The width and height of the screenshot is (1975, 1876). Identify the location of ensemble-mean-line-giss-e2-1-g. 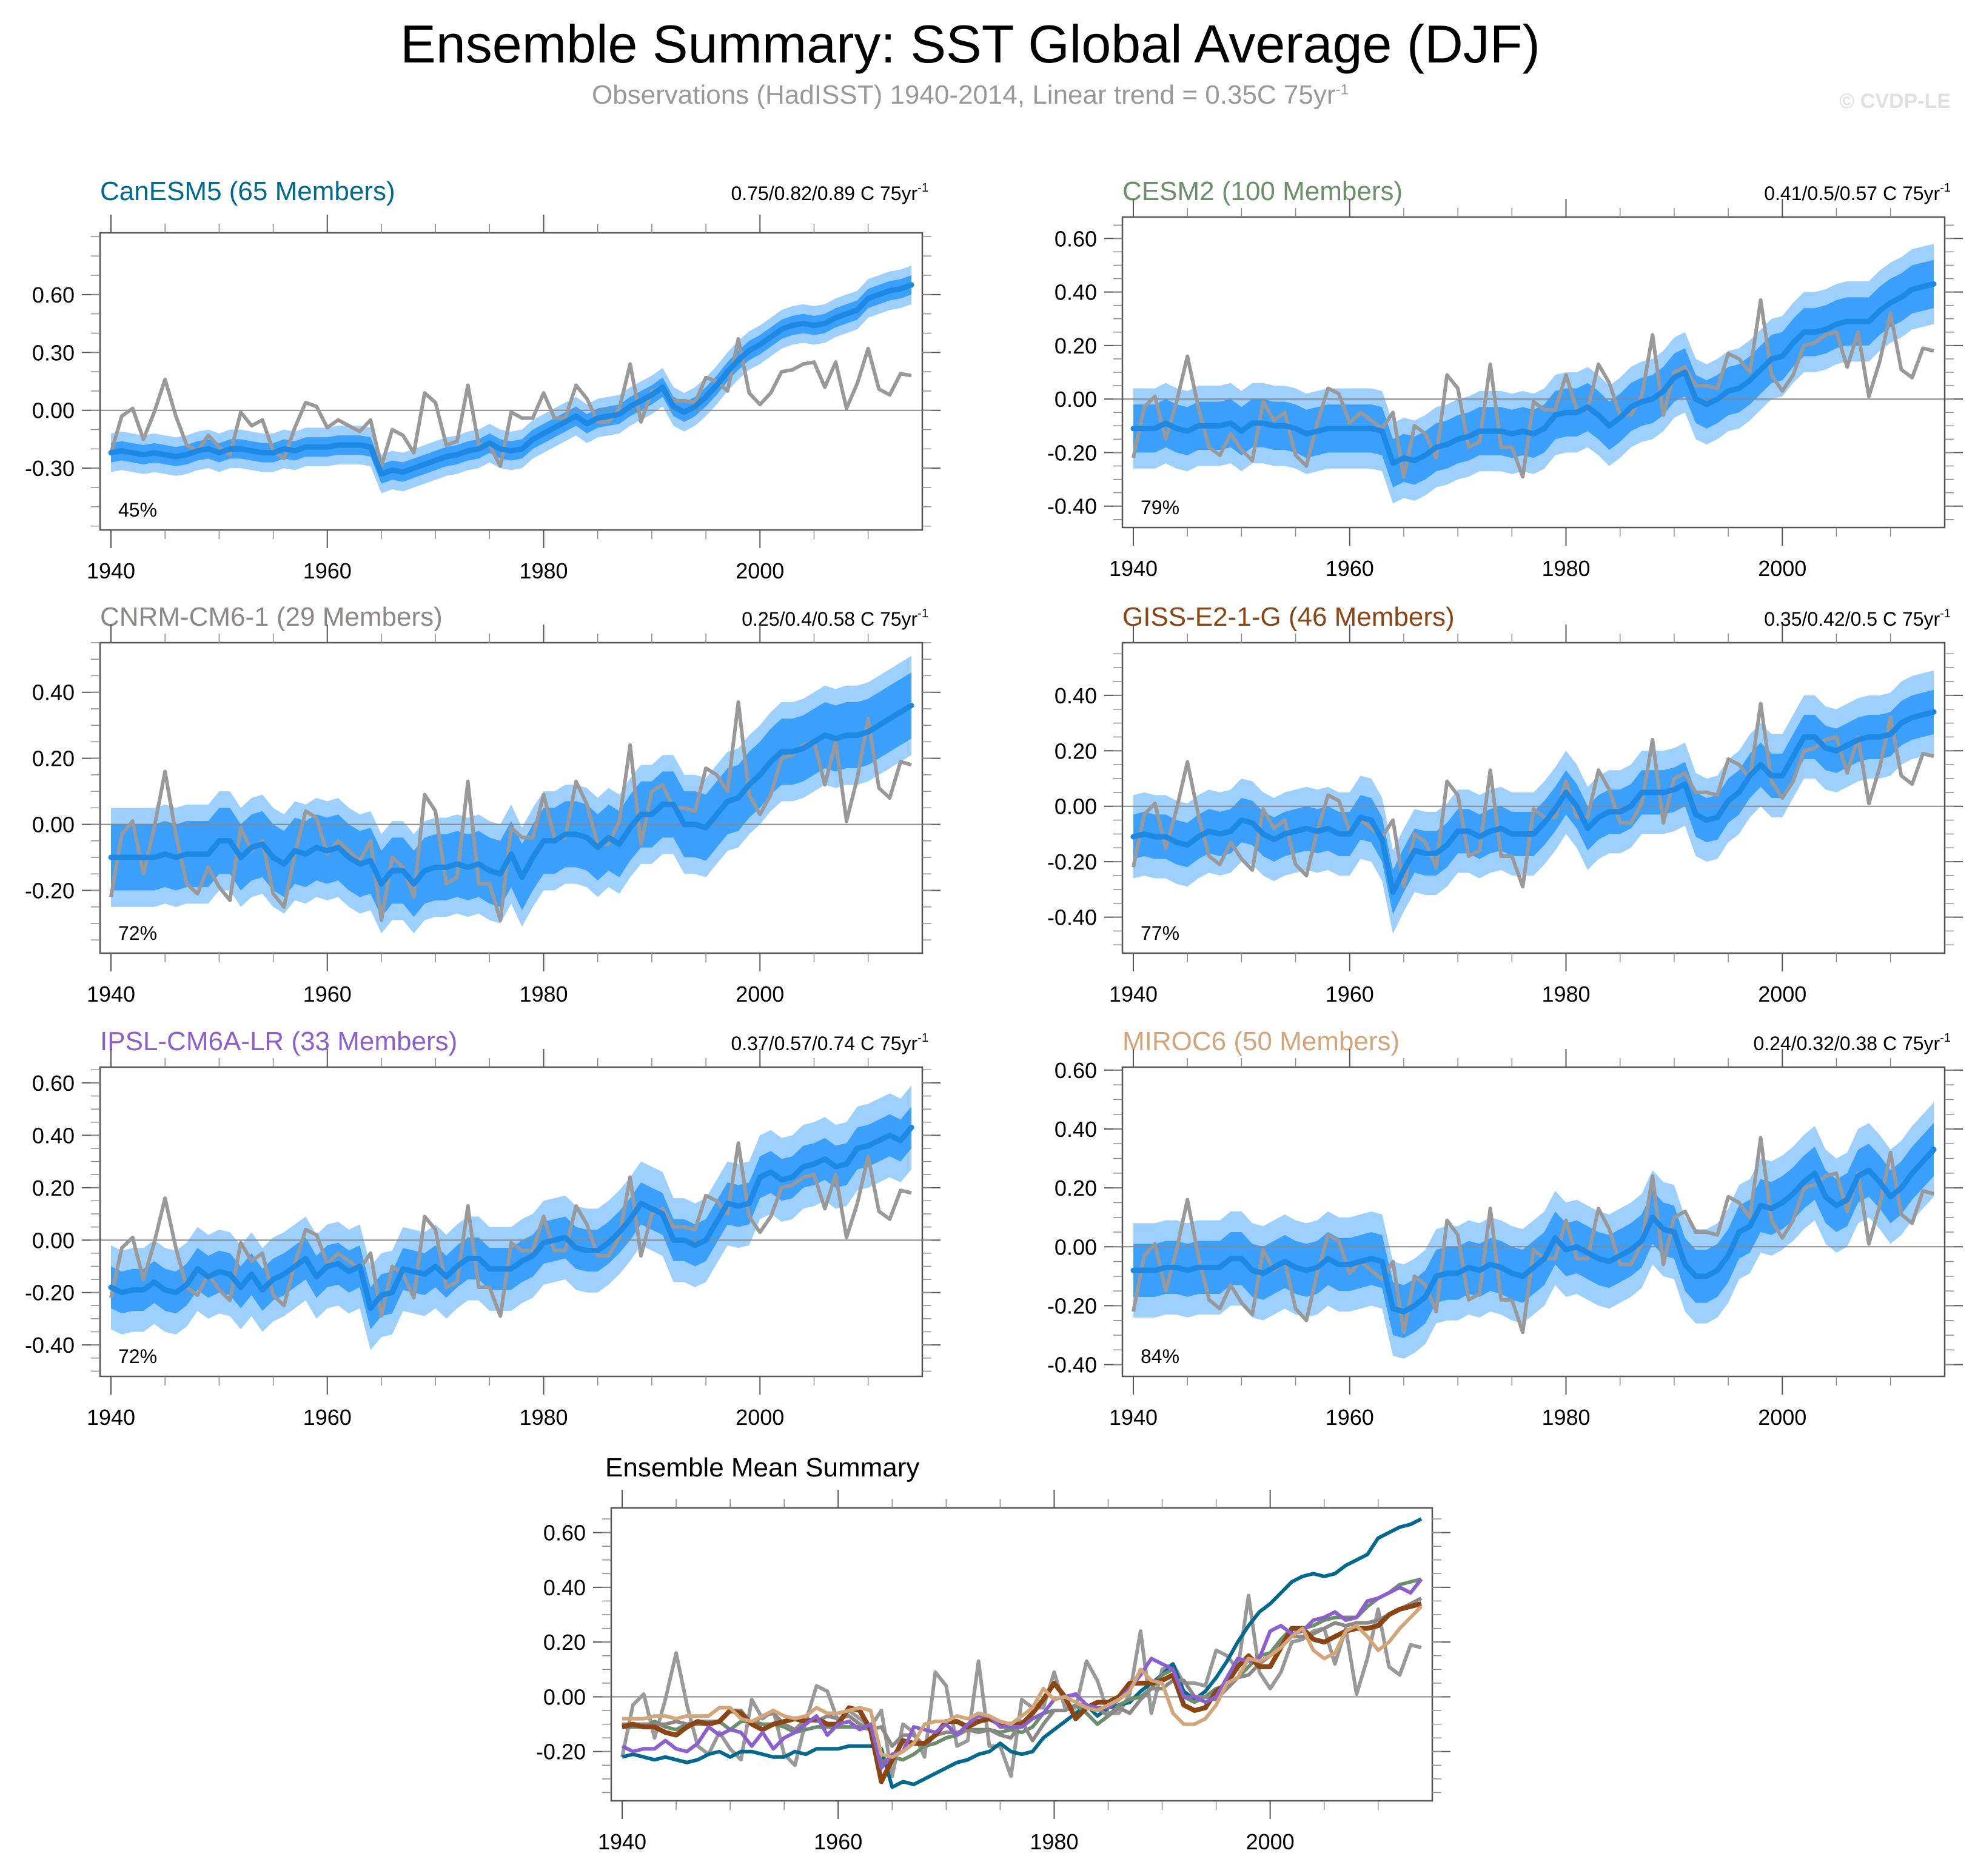
(1022, 1692).